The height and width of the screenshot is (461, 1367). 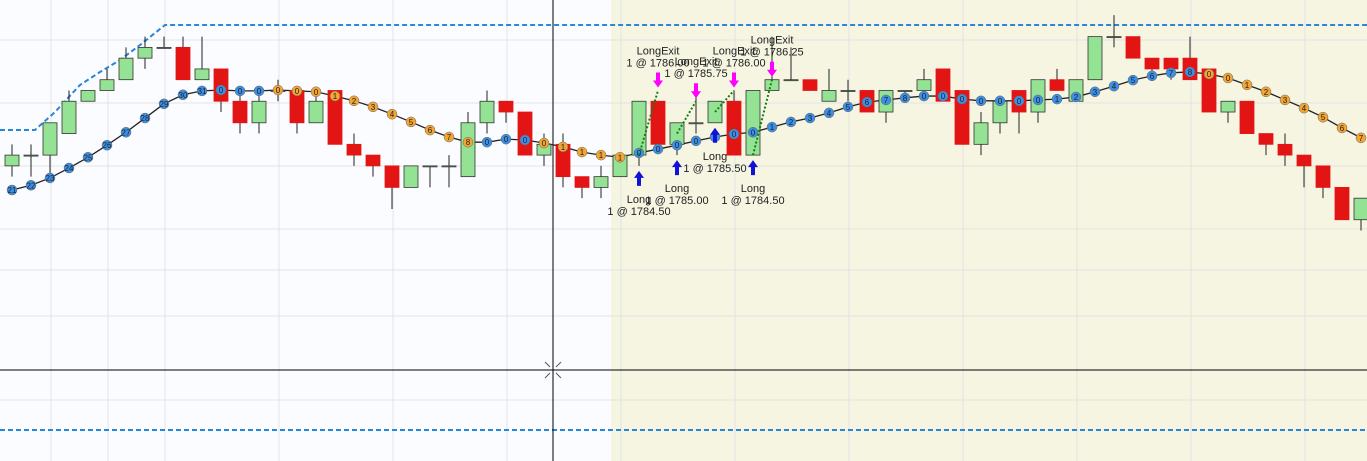 I want to click on cursor-tick, so click(x=558, y=375).